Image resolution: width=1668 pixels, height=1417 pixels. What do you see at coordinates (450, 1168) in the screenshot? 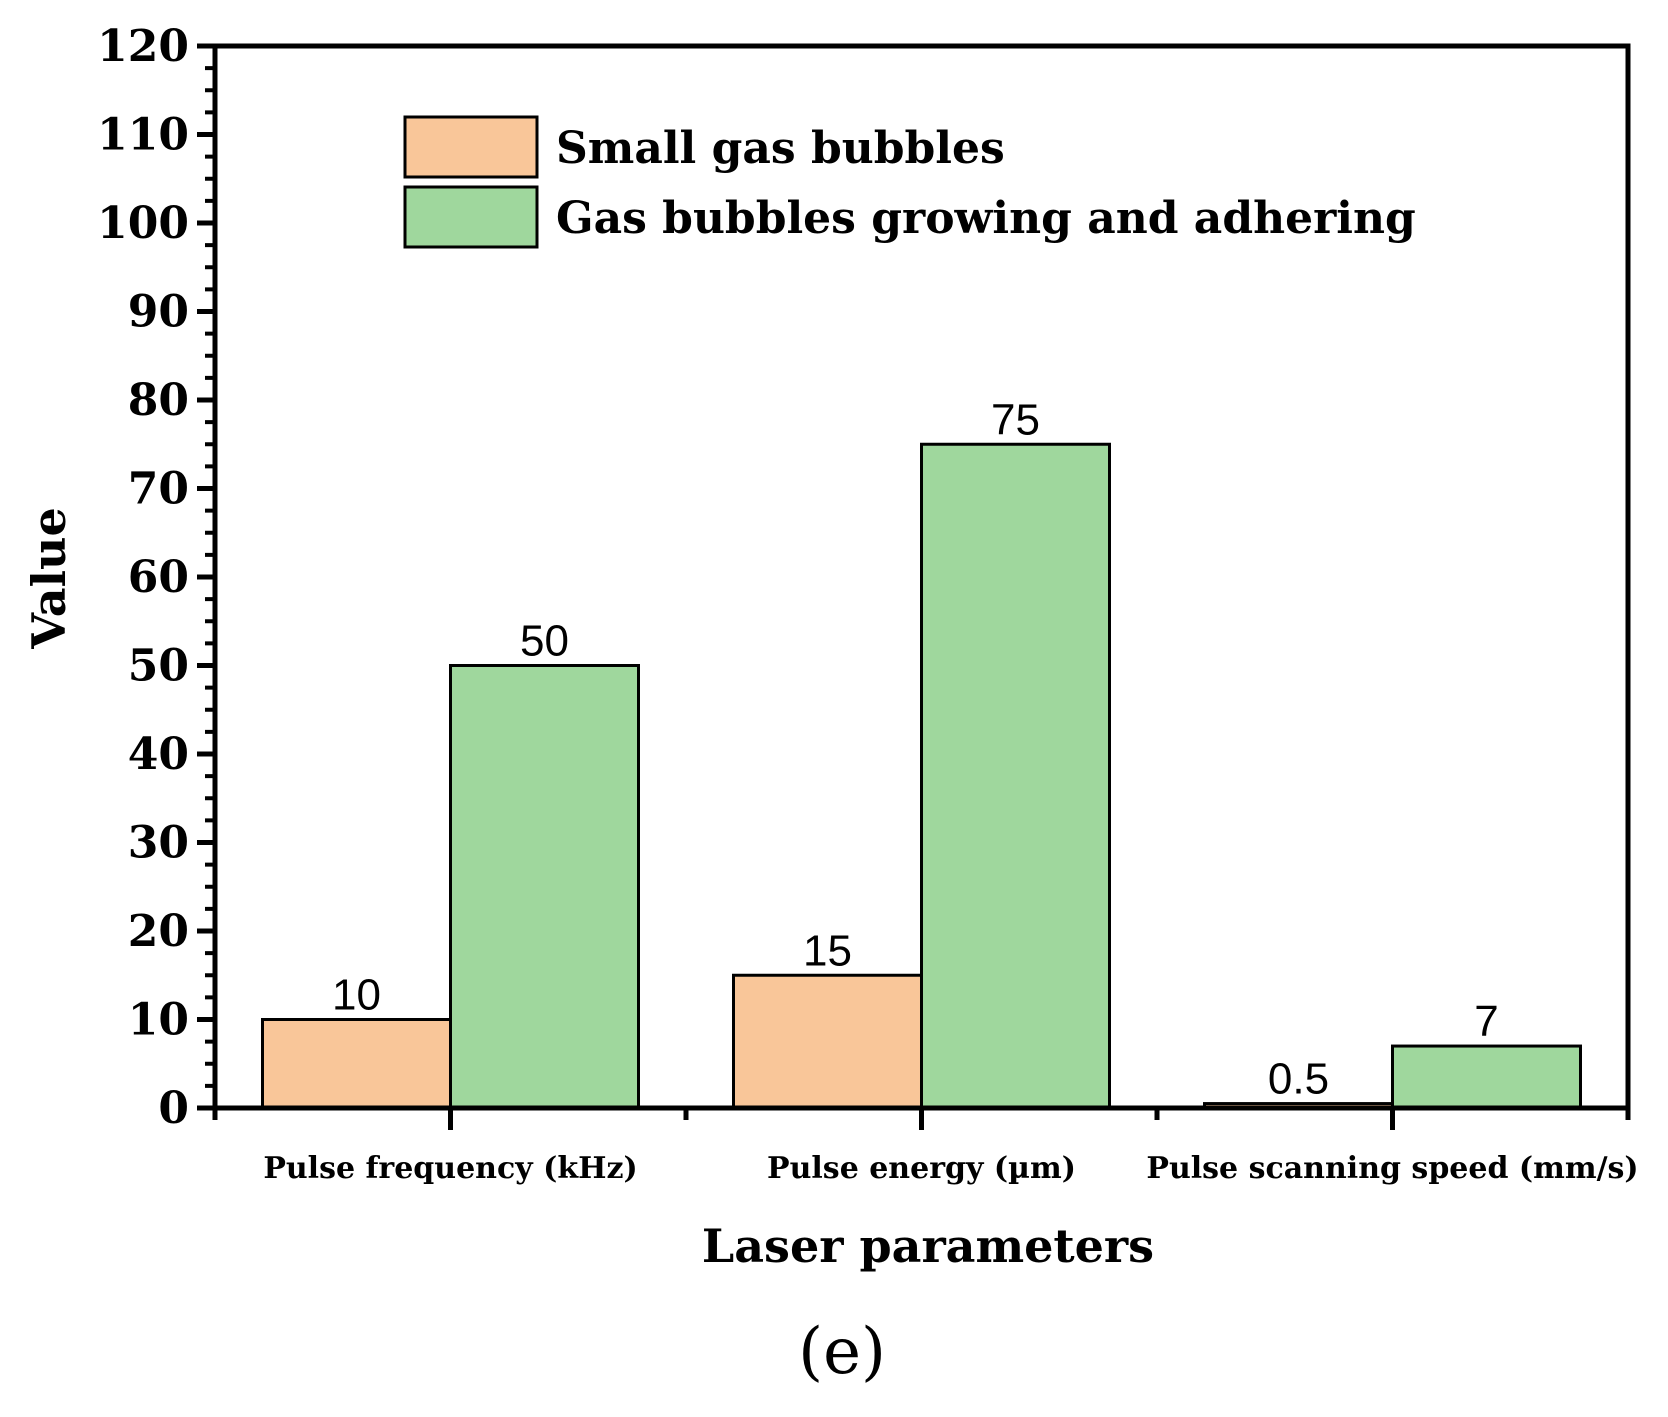
I see `x-category-label: Pulse frequency (kHz)` at bounding box center [450, 1168].